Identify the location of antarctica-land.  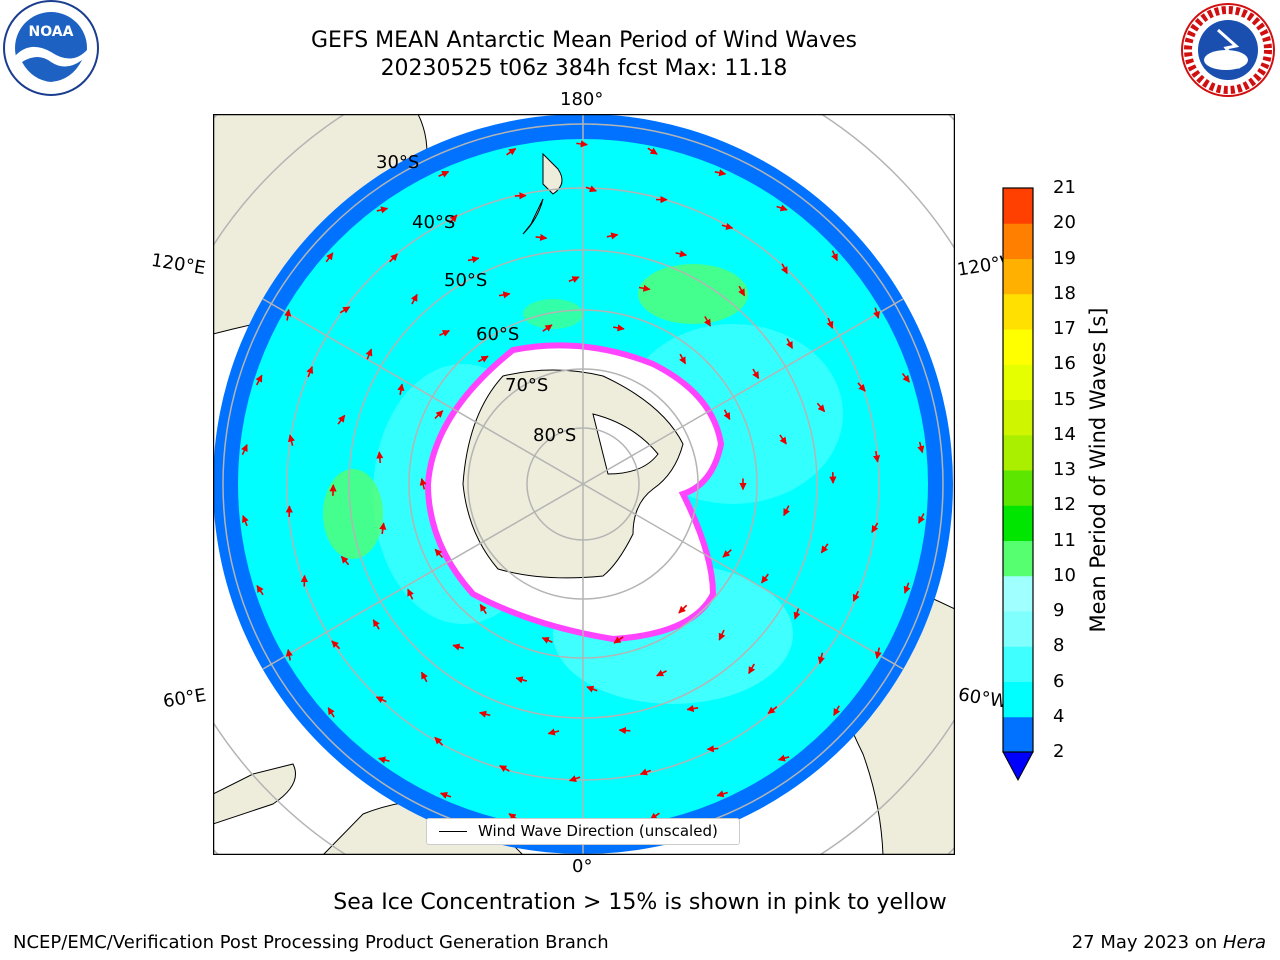
(573, 474).